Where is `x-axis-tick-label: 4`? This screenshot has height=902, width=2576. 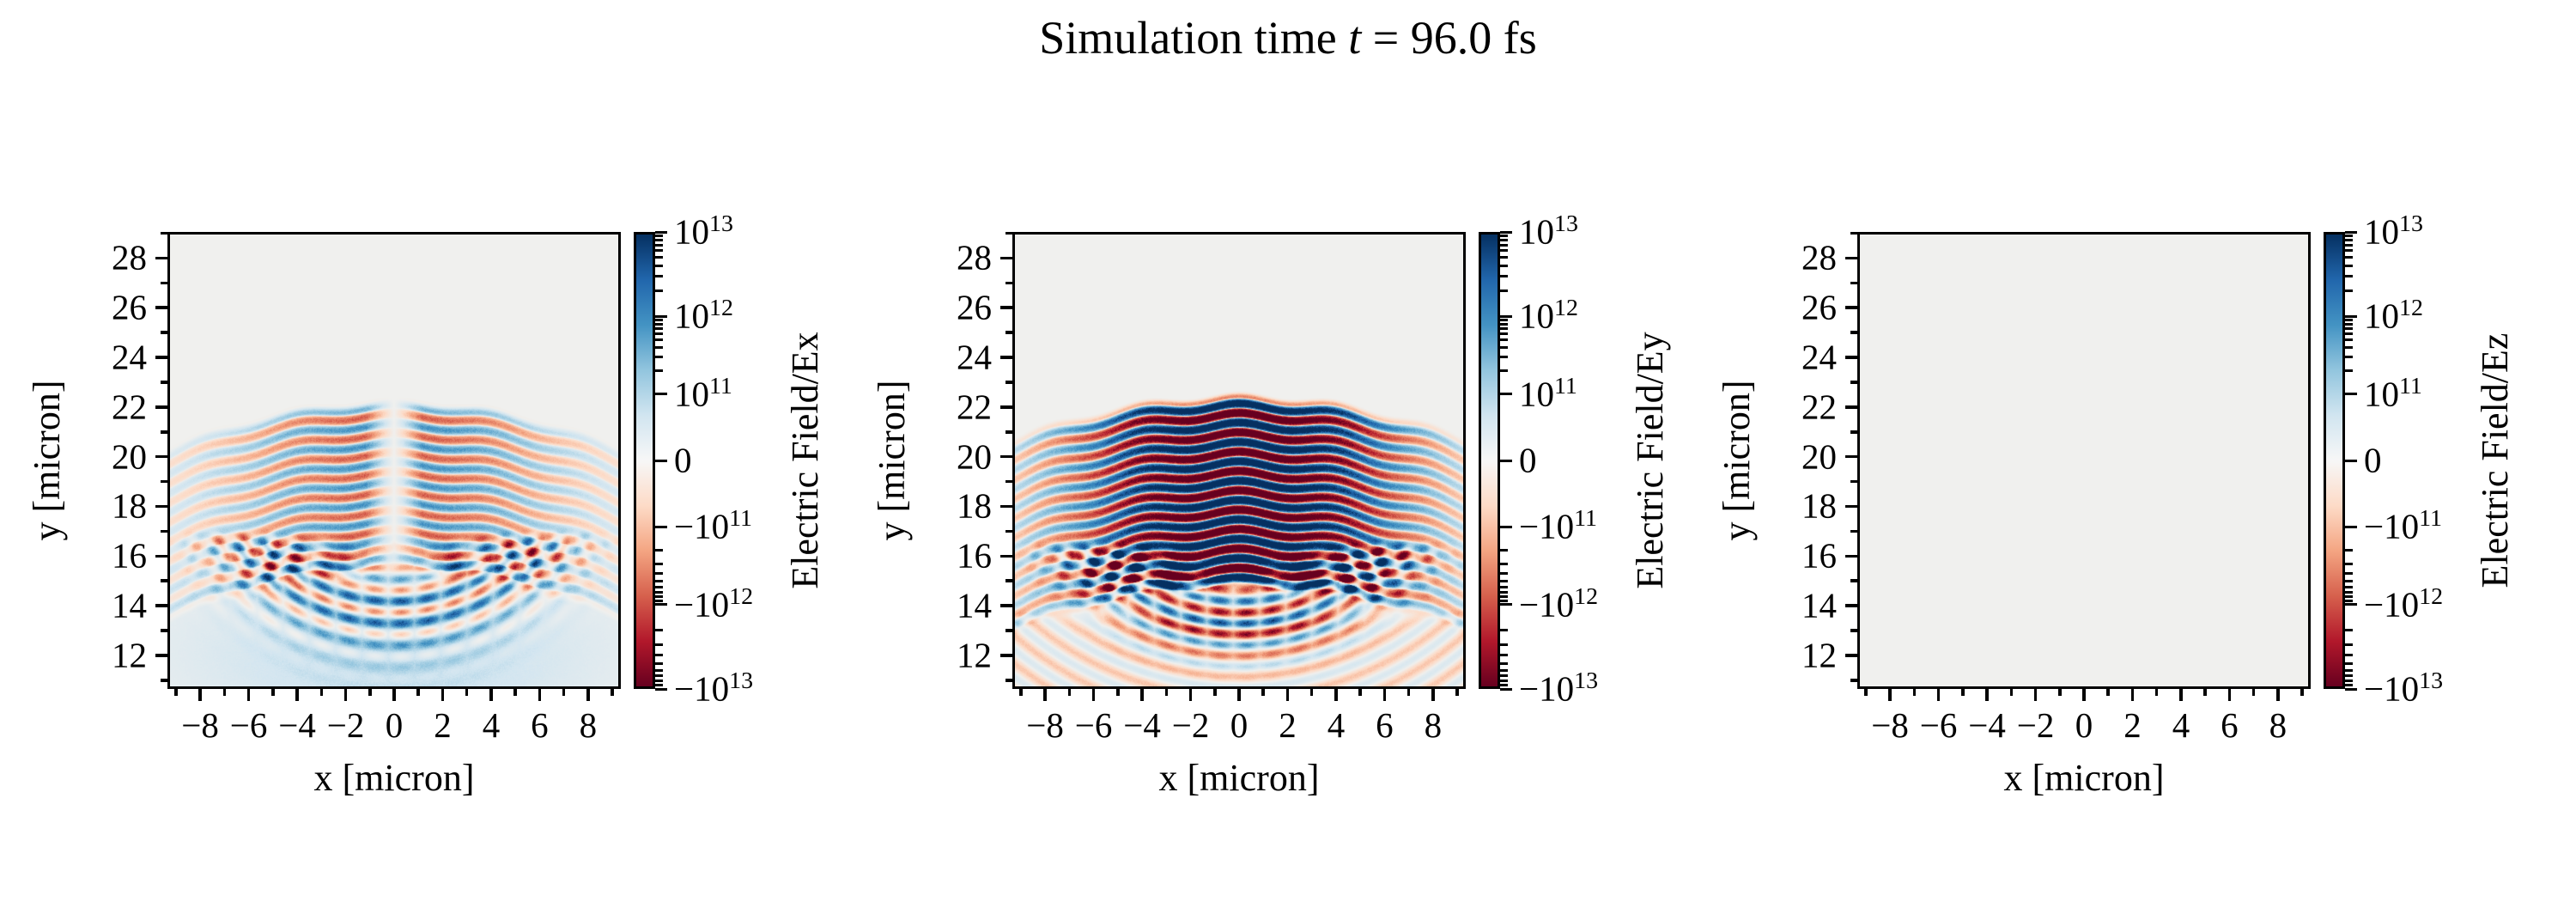 x-axis-tick-label: 4 is located at coordinates (2181, 725).